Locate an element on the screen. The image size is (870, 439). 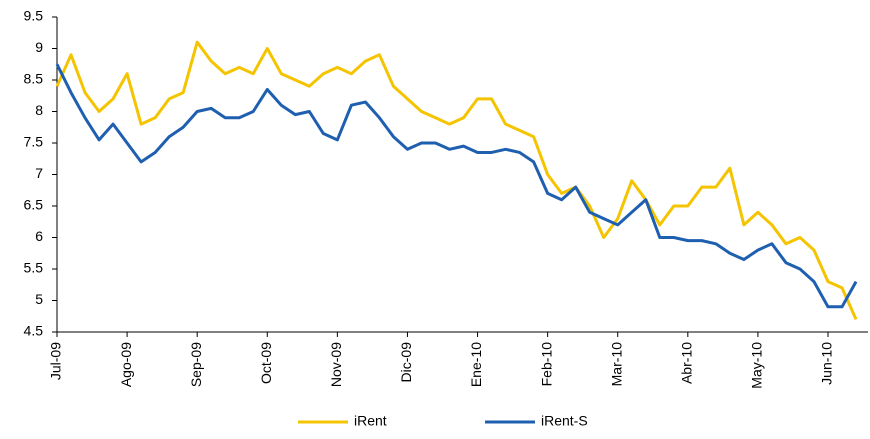
legend-label: iRent-S is located at coordinates (564, 421).